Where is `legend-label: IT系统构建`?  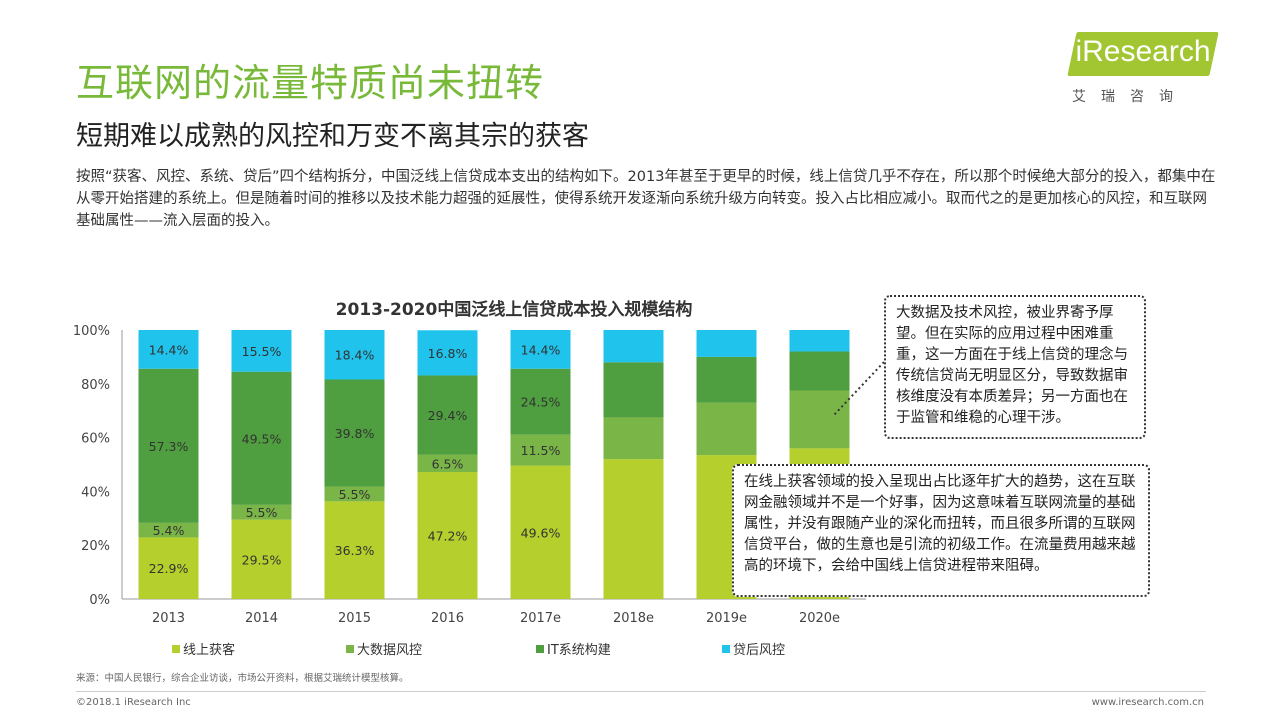 legend-label: IT系统构建 is located at coordinates (579, 650).